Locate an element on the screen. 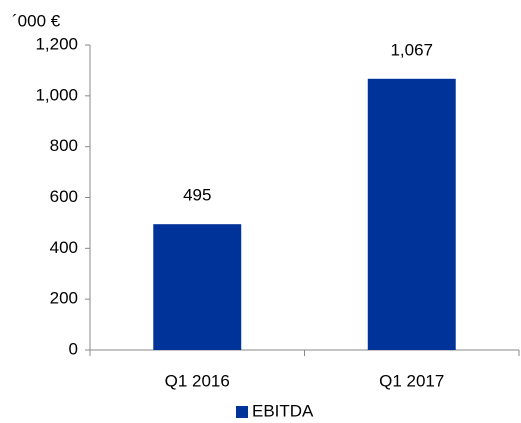  y-tick-label: 600 is located at coordinates (64, 196).